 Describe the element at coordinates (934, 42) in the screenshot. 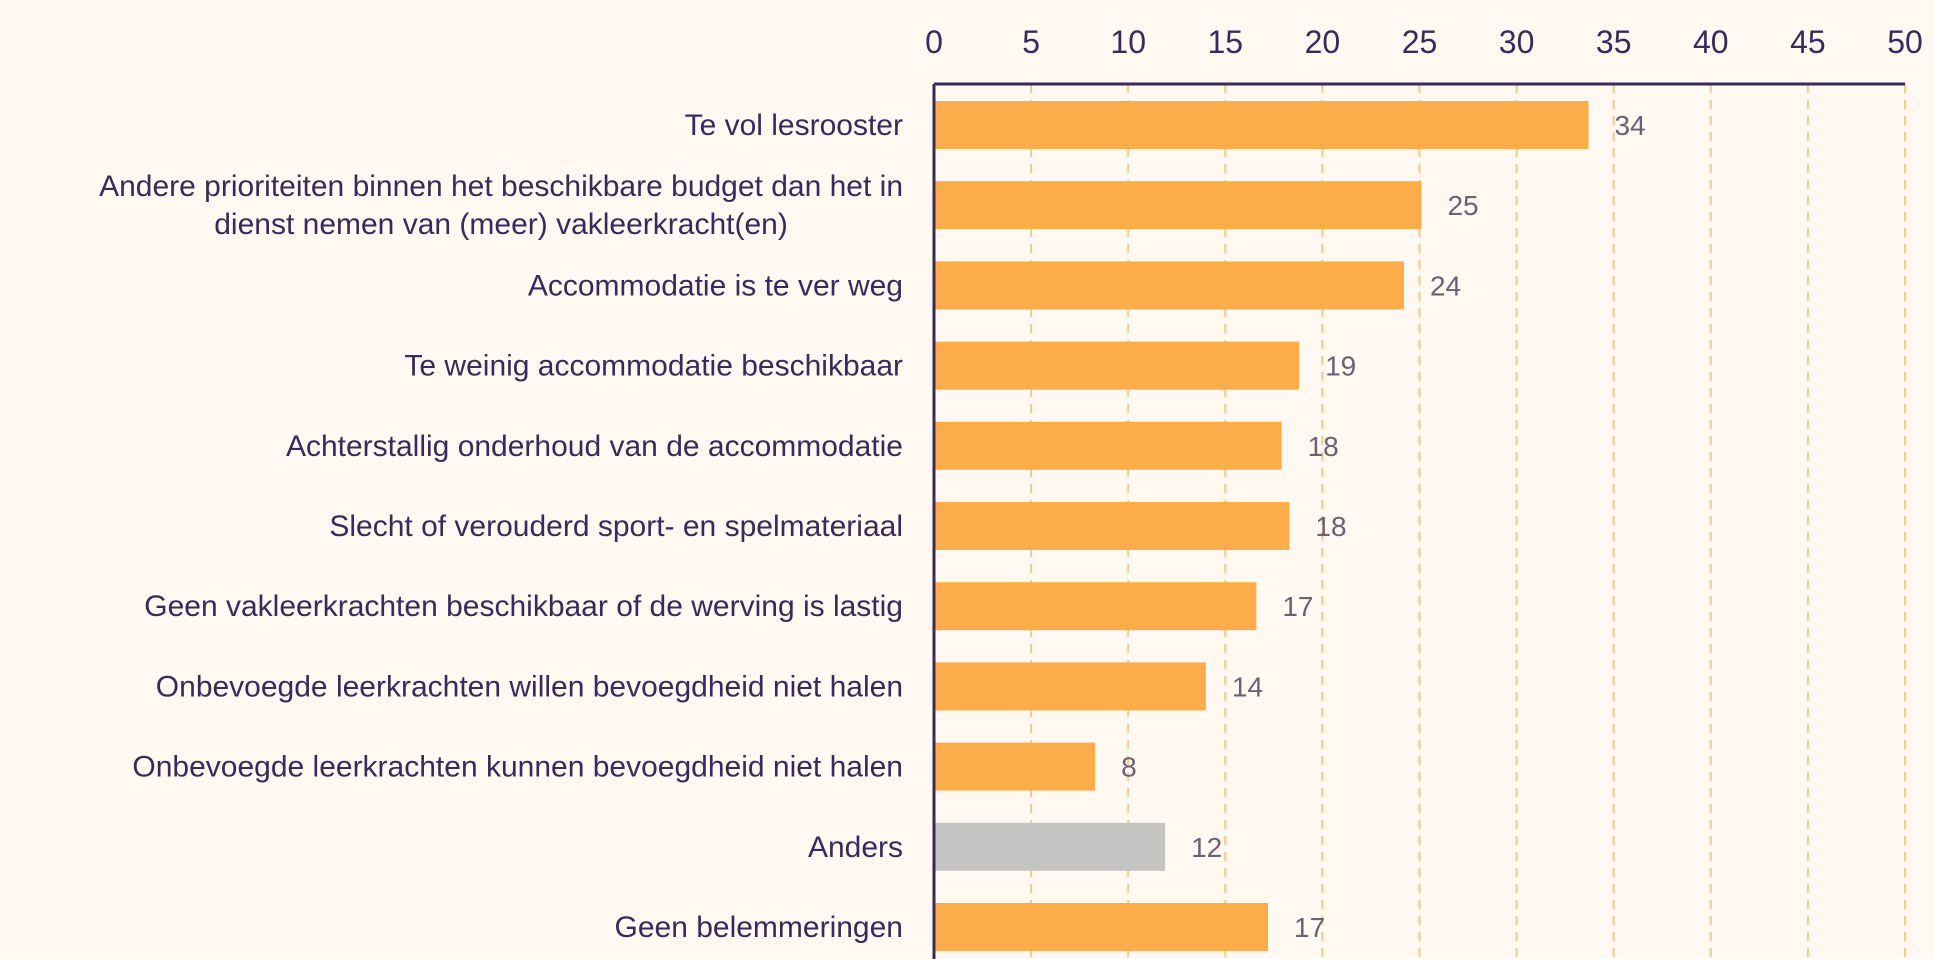

I see `x-tick-label-0: 0` at that location.